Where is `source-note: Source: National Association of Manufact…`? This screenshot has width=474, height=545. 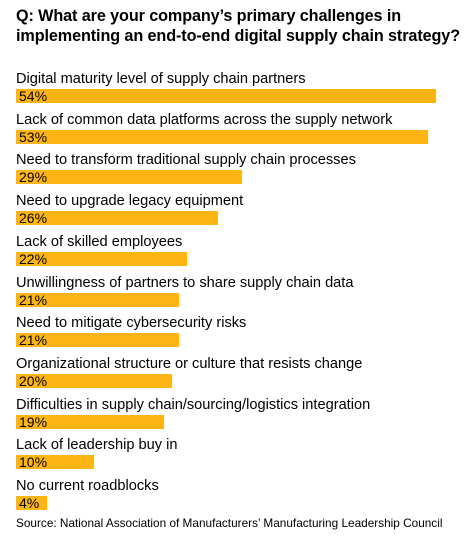
source-note: Source: National Association of Manufact… is located at coordinates (229, 523).